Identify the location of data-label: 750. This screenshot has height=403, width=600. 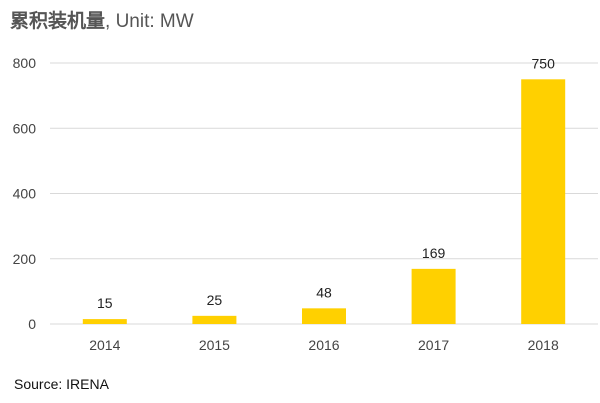
(544, 63).